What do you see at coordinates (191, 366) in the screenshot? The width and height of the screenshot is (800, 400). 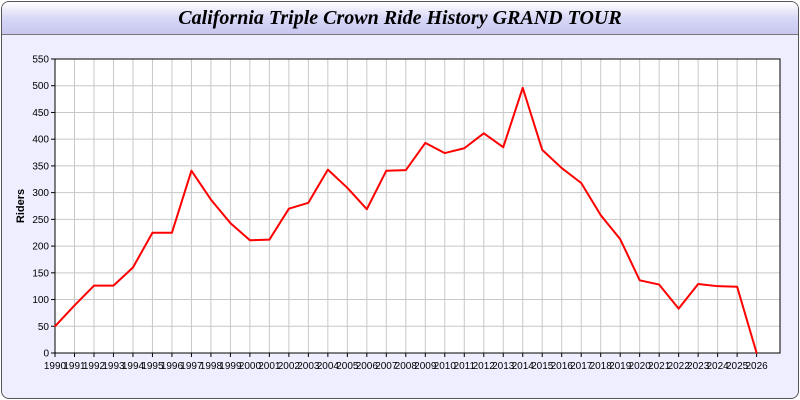 I see `x-tick-label: 1997` at bounding box center [191, 366].